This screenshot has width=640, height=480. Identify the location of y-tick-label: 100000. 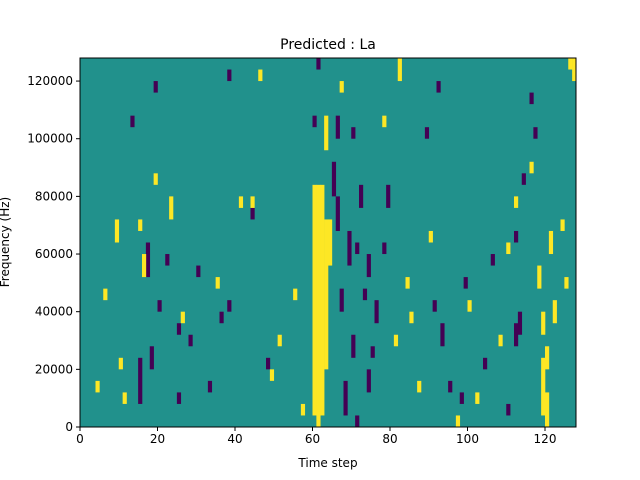
(50, 139).